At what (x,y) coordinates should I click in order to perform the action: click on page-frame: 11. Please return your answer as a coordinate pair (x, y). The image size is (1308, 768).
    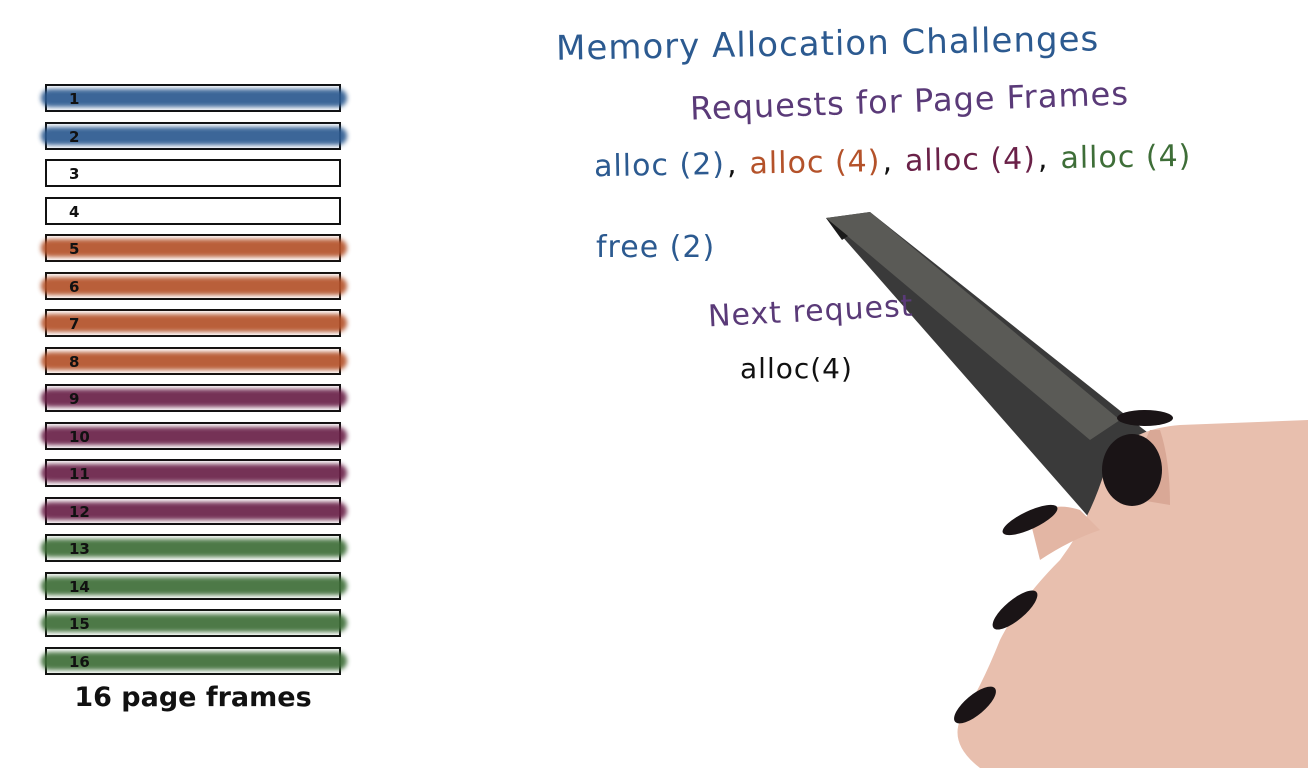
    Looking at the image, I should click on (194, 473).